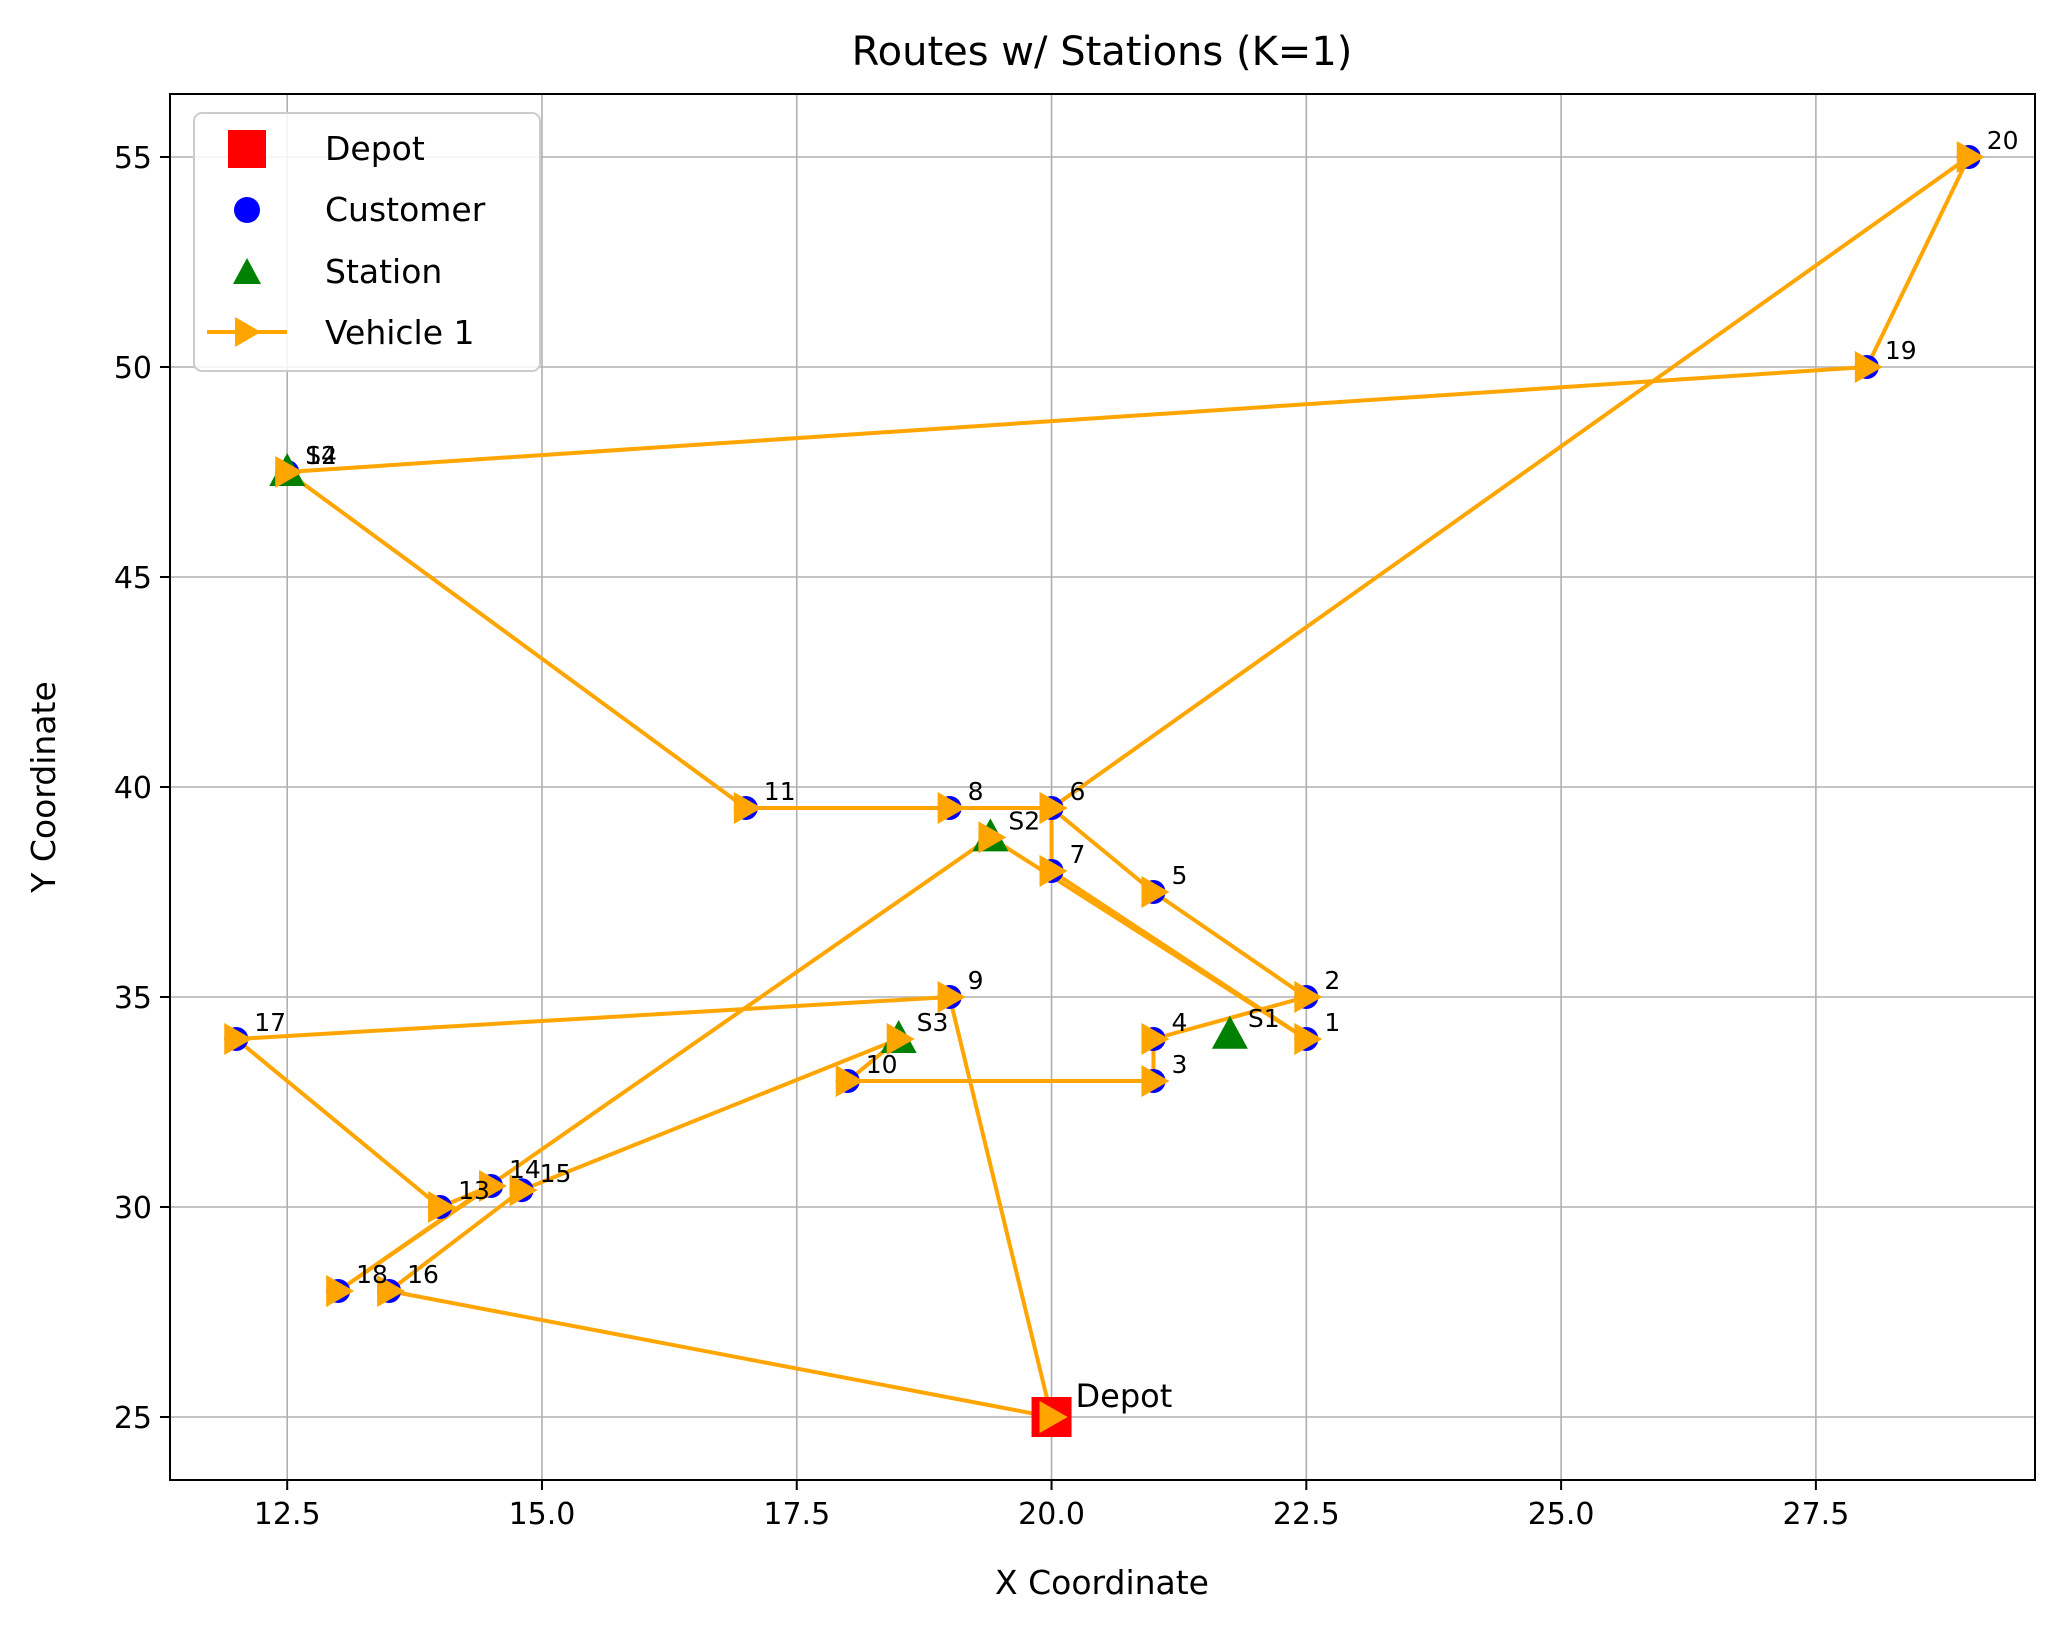 Image resolution: width=2058 pixels, height=1634 pixels. What do you see at coordinates (525, 1169) in the screenshot?
I see `customer-label: 14` at bounding box center [525, 1169].